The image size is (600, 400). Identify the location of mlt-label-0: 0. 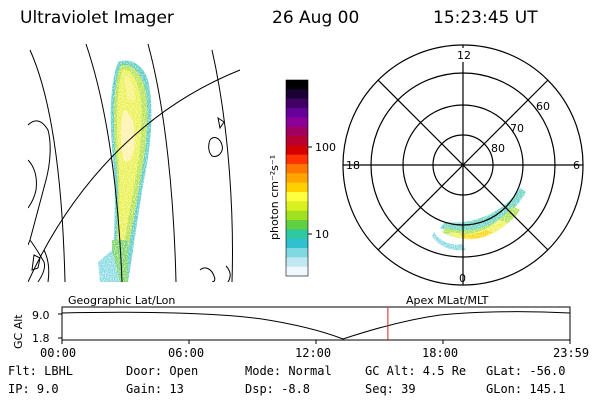
(462, 278).